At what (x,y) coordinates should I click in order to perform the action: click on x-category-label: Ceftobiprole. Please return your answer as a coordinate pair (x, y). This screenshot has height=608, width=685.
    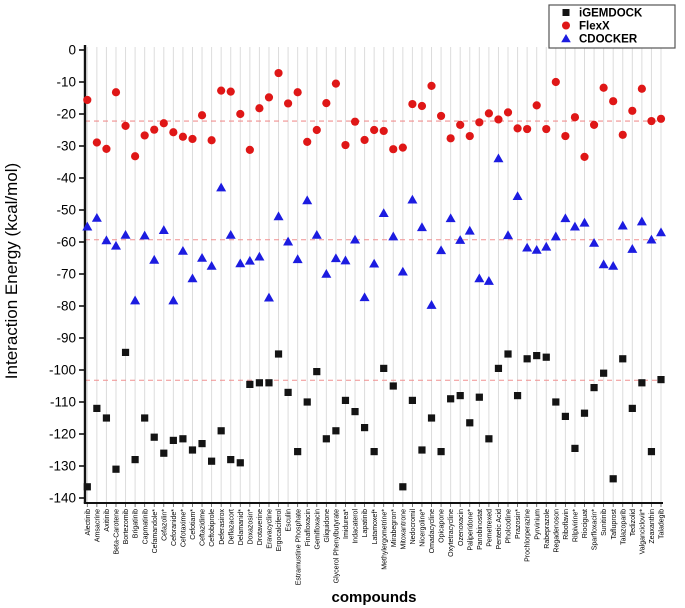
    Looking at the image, I should click on (212, 528).